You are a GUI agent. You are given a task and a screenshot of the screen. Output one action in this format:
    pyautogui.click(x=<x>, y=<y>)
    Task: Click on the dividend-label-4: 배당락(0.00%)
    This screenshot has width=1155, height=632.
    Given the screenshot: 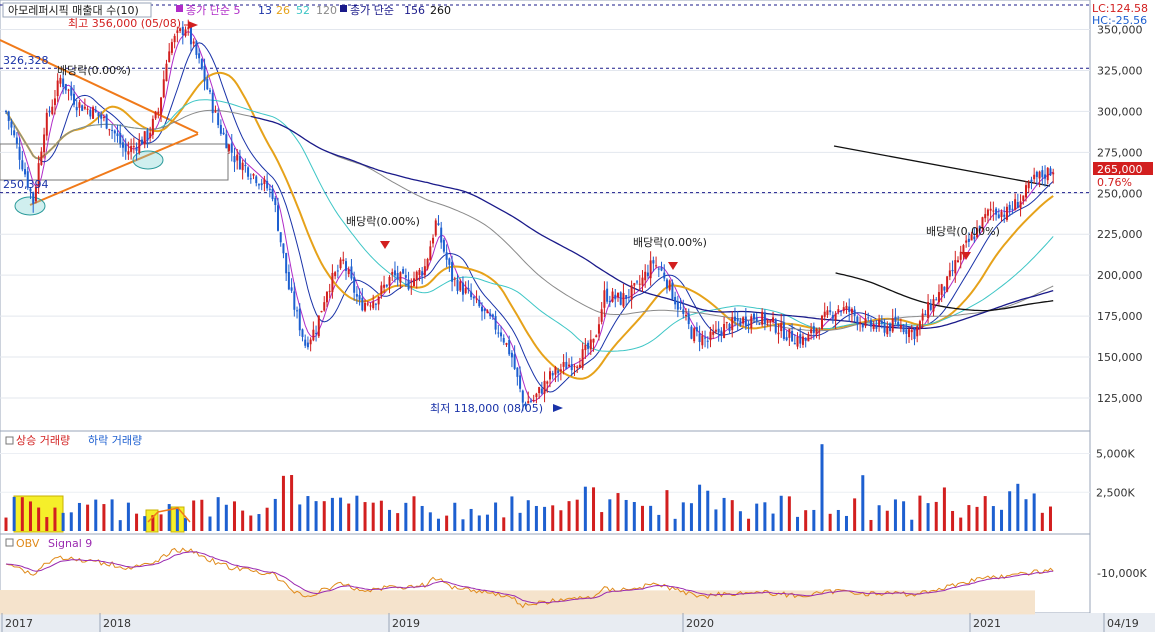 What is the action you would take?
    pyautogui.click(x=963, y=231)
    